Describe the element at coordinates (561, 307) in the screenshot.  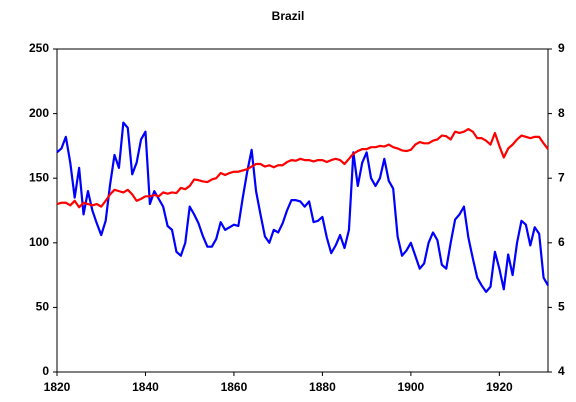
I see `y2-tick-label: 5` at that location.